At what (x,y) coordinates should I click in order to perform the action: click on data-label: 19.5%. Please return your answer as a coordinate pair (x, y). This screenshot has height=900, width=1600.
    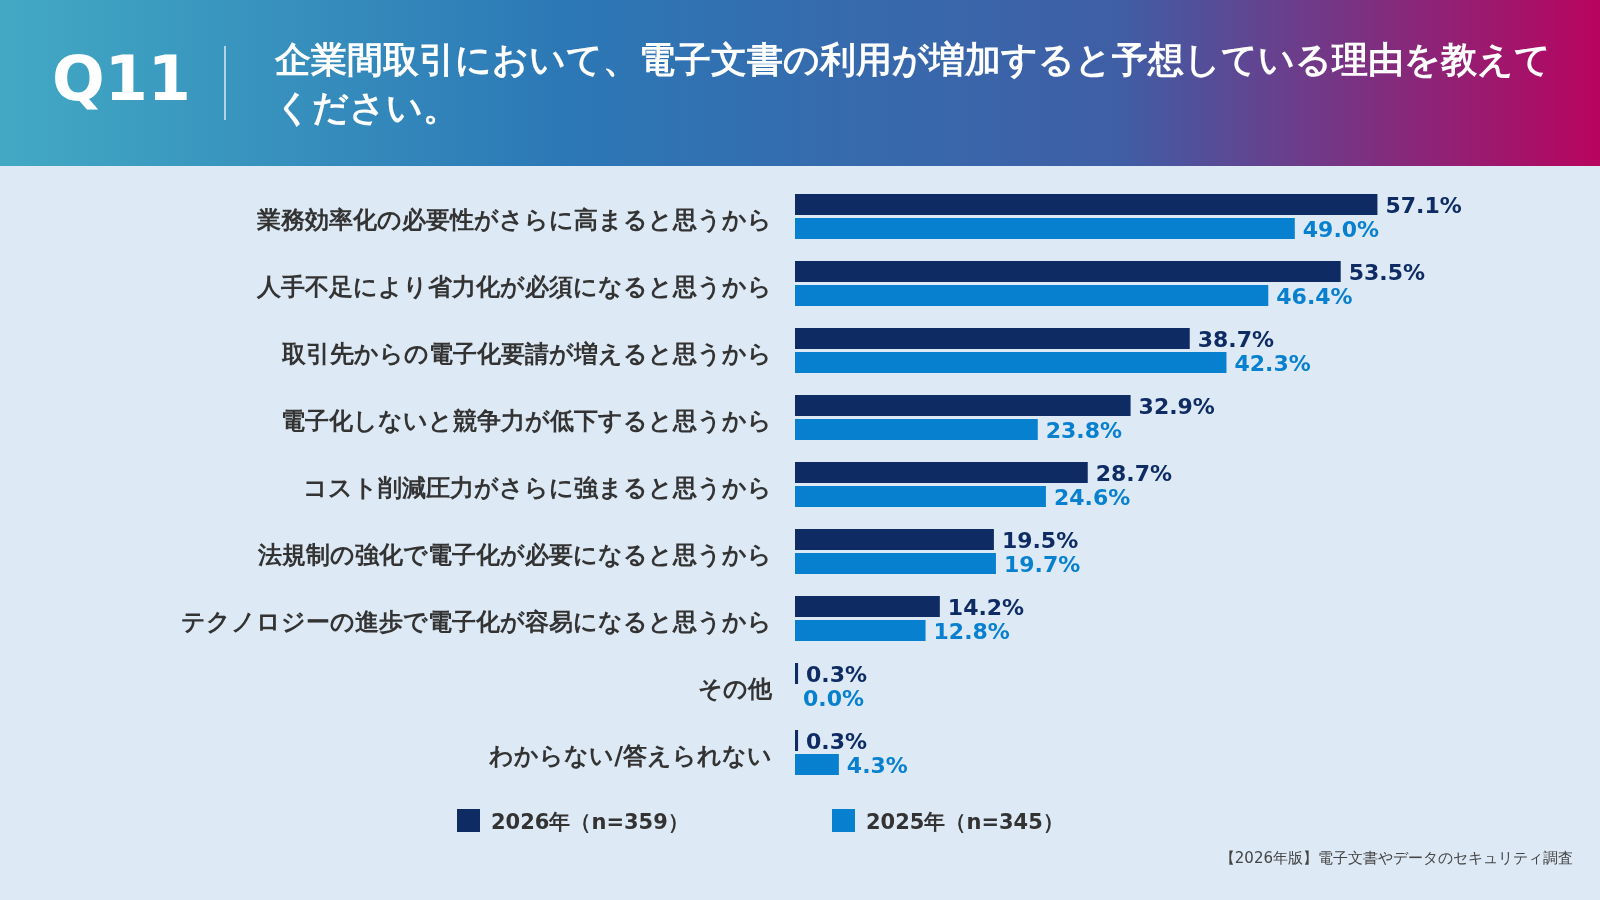
    Looking at the image, I should click on (1040, 540).